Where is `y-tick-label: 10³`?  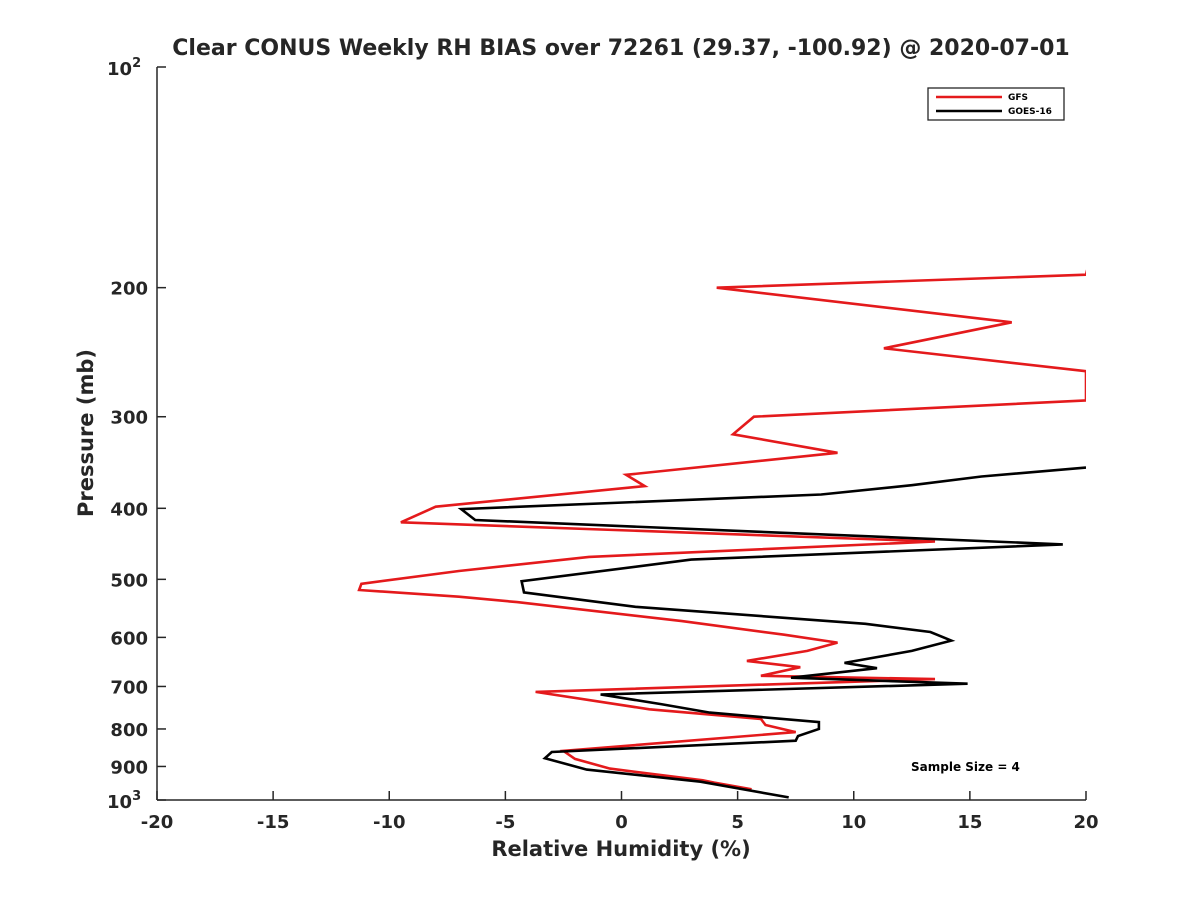
y-tick-label: 10³ is located at coordinates (124, 801).